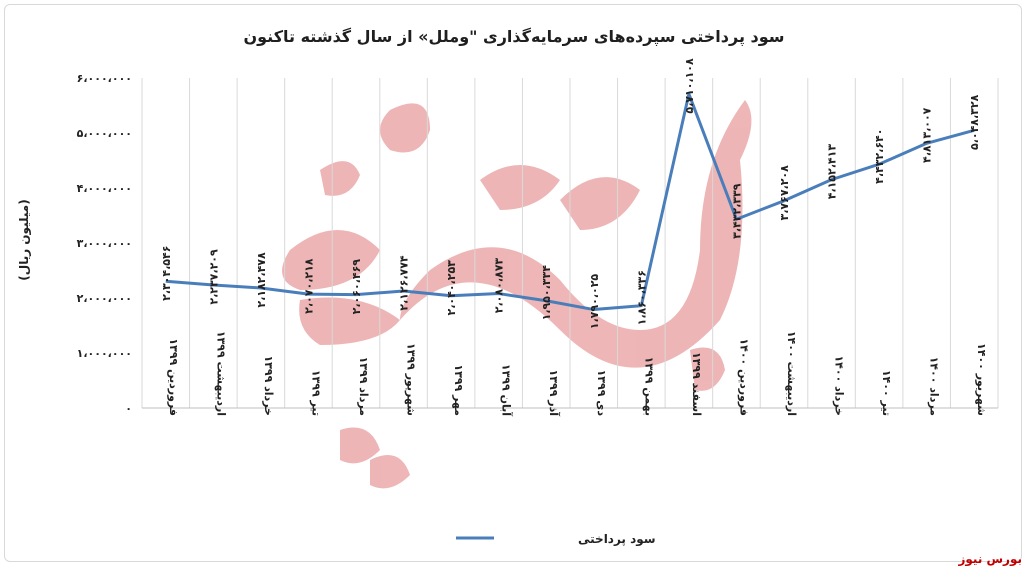  What do you see at coordinates (166, 273) in the screenshot?
I see `data-label: ۲،۳۰۴،۵۴۶` at bounding box center [166, 273].